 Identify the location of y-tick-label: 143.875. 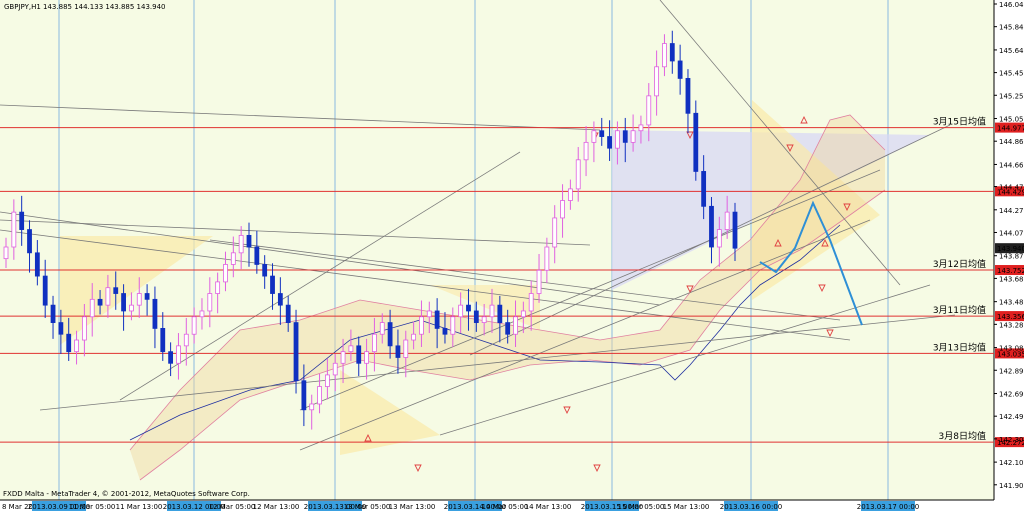
(1011, 257).